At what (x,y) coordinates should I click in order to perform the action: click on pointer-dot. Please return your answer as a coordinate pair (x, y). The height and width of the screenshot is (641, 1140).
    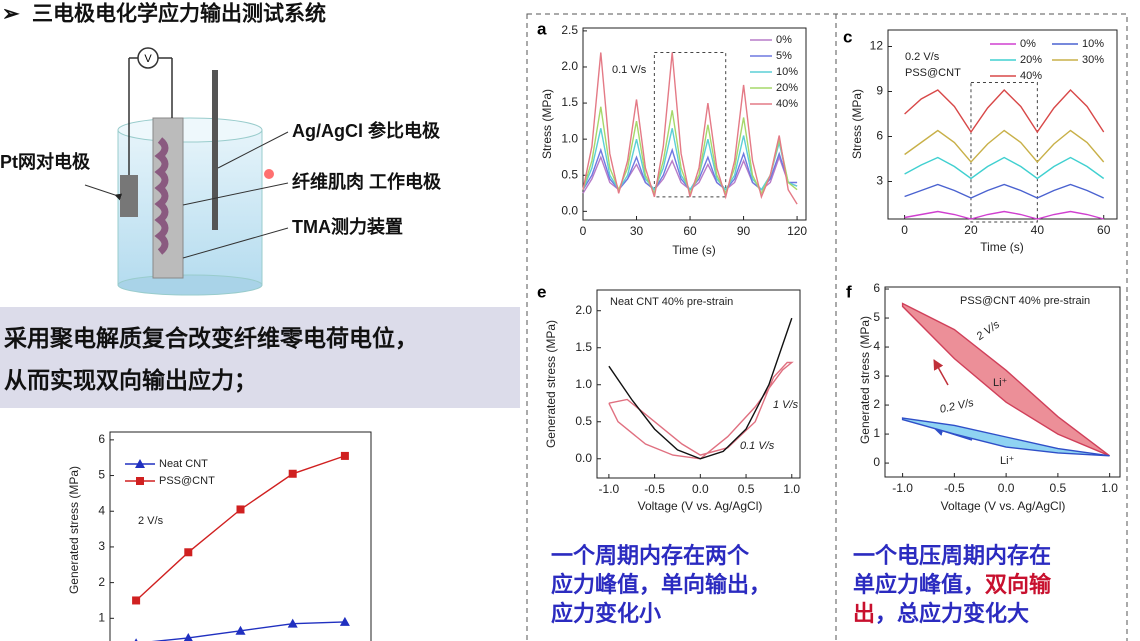
    Looking at the image, I should click on (269, 174).